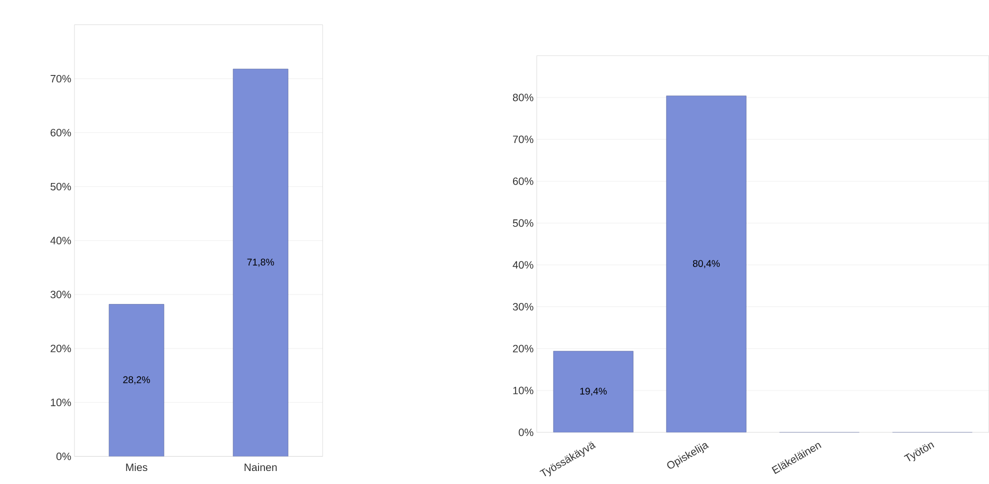  What do you see at coordinates (593, 392) in the screenshot?
I see `data-label: 19,4%` at bounding box center [593, 392].